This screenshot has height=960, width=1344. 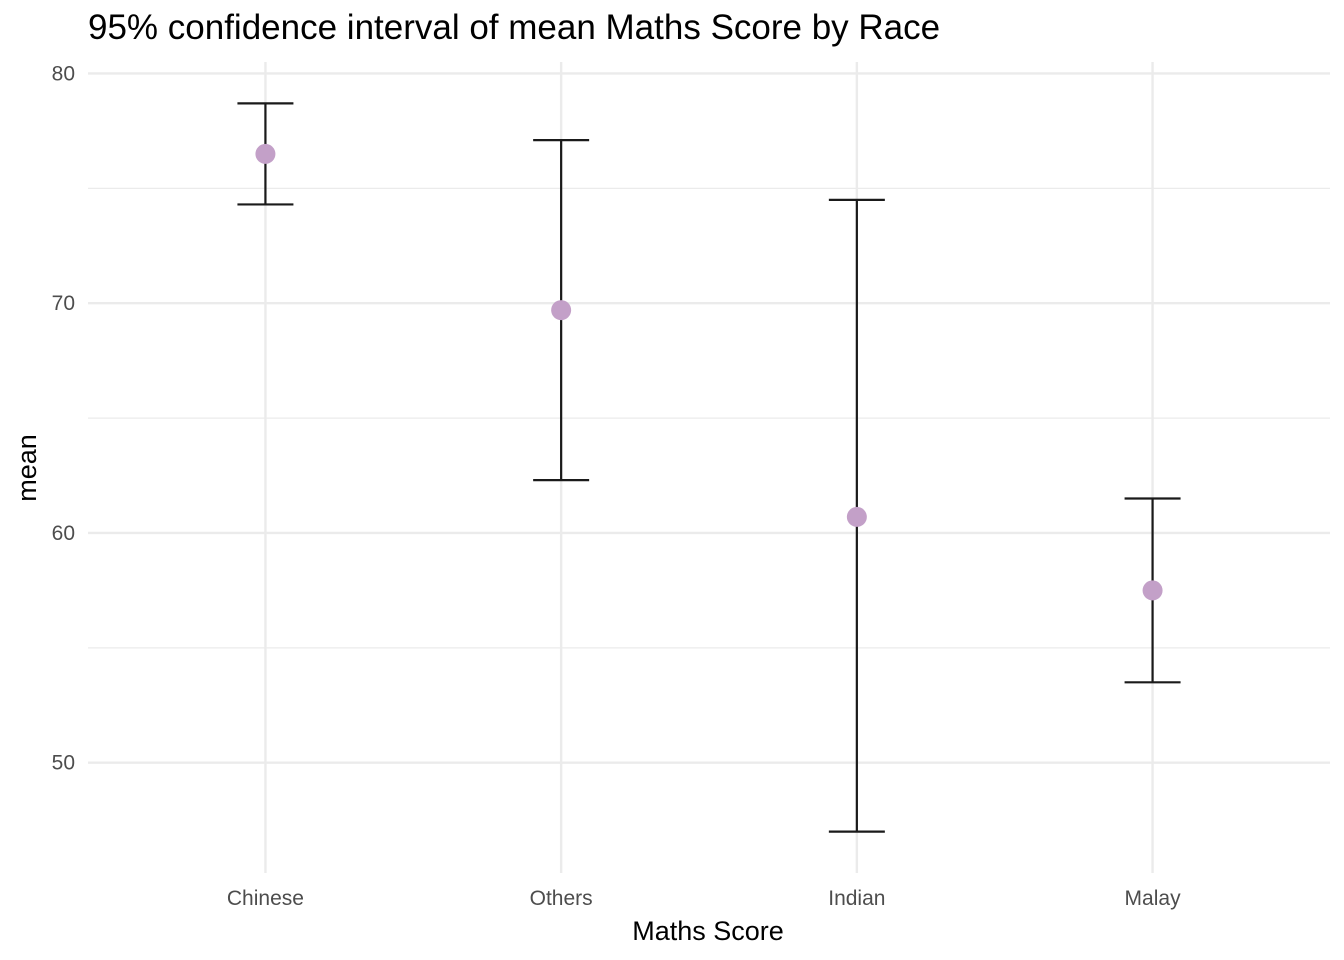 I want to click on x-tick-label-malay: Malay, so click(x=1153, y=898).